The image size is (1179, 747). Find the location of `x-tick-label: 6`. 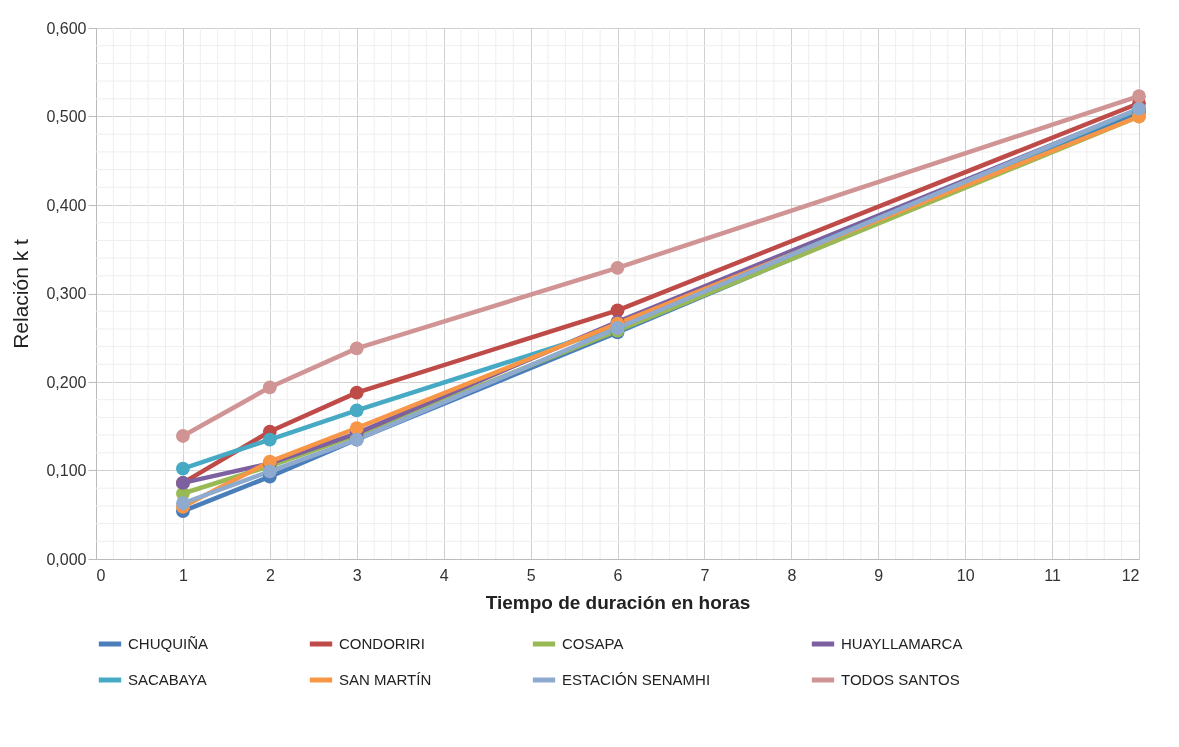

x-tick-label: 6 is located at coordinates (618, 575).